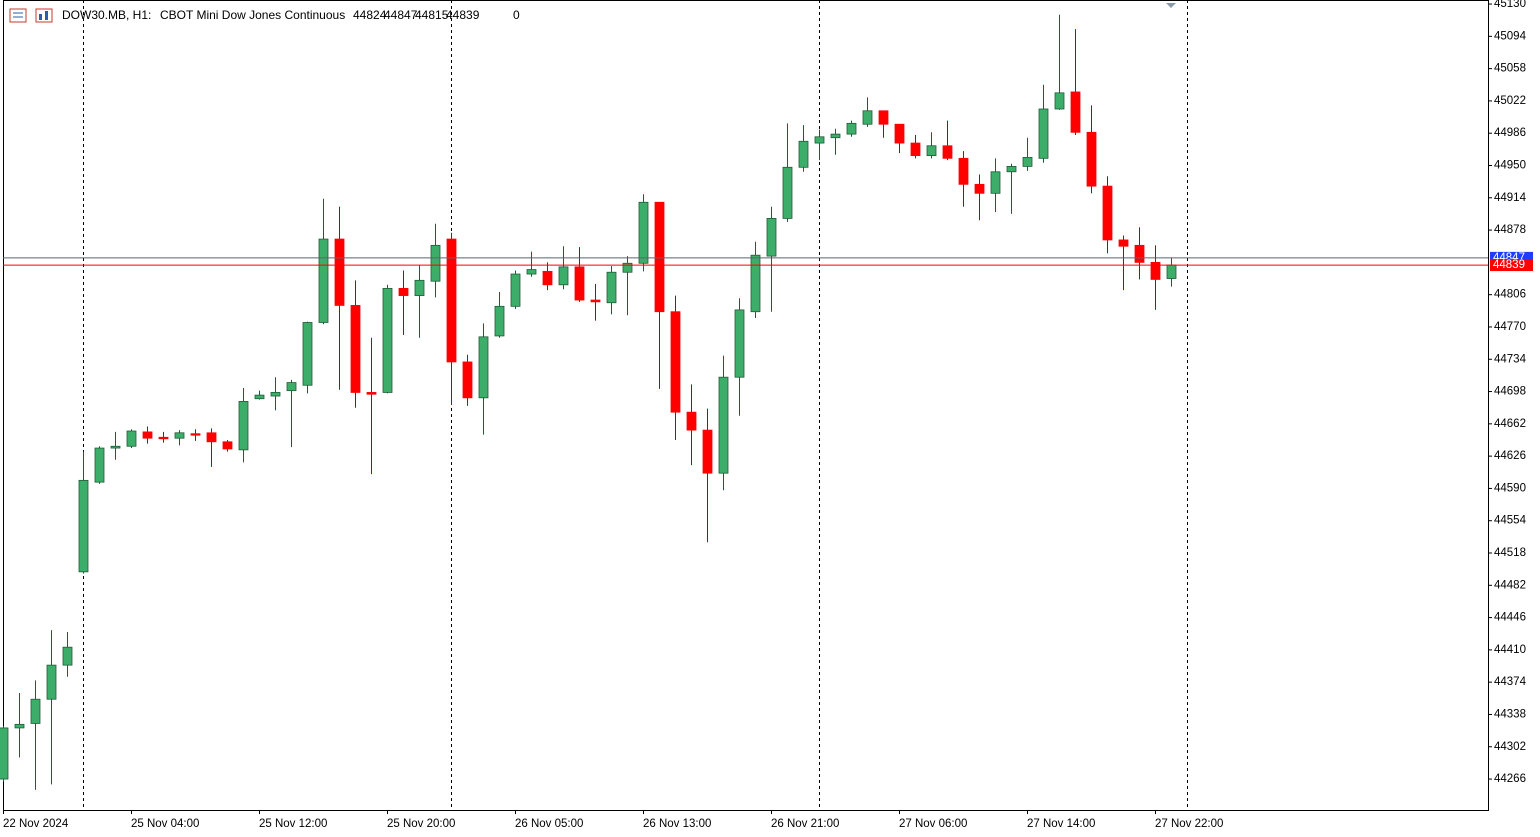 The width and height of the screenshot is (1540, 837). I want to click on y-tick-label: 44806, so click(1510, 295).